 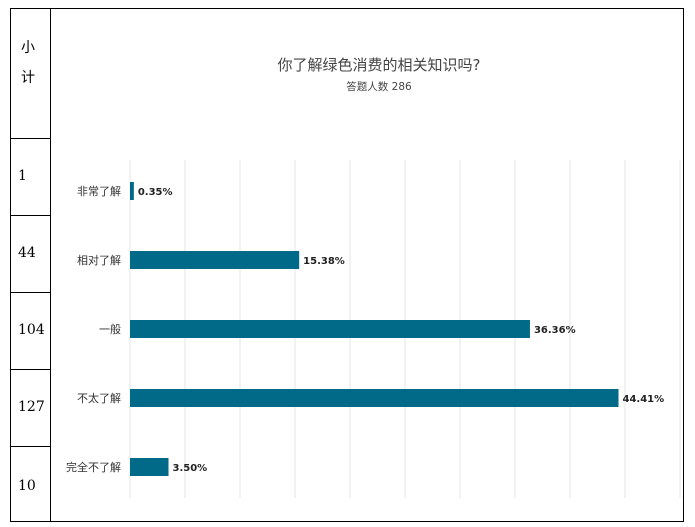 What do you see at coordinates (555, 330) in the screenshot?
I see `value-label: 36.36%` at bounding box center [555, 330].